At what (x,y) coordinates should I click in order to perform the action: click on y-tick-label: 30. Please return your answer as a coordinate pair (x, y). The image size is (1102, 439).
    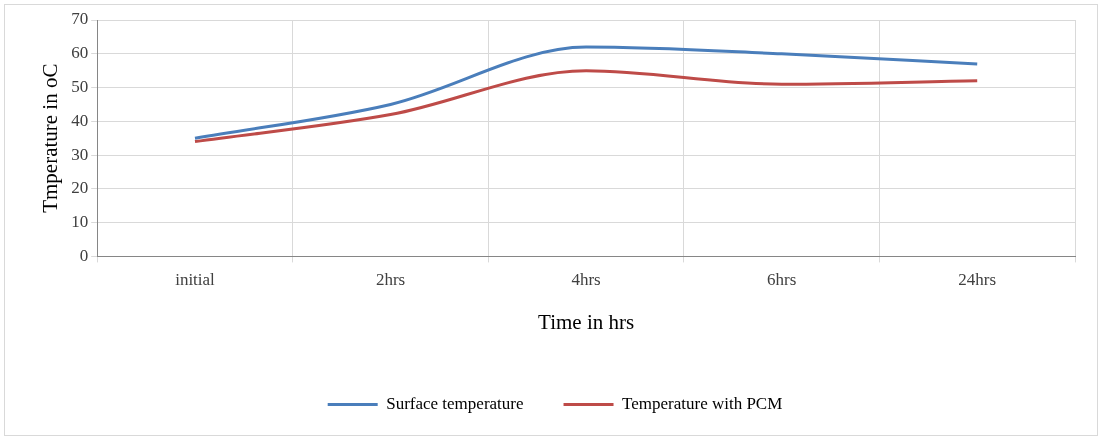
    Looking at the image, I should click on (80, 154).